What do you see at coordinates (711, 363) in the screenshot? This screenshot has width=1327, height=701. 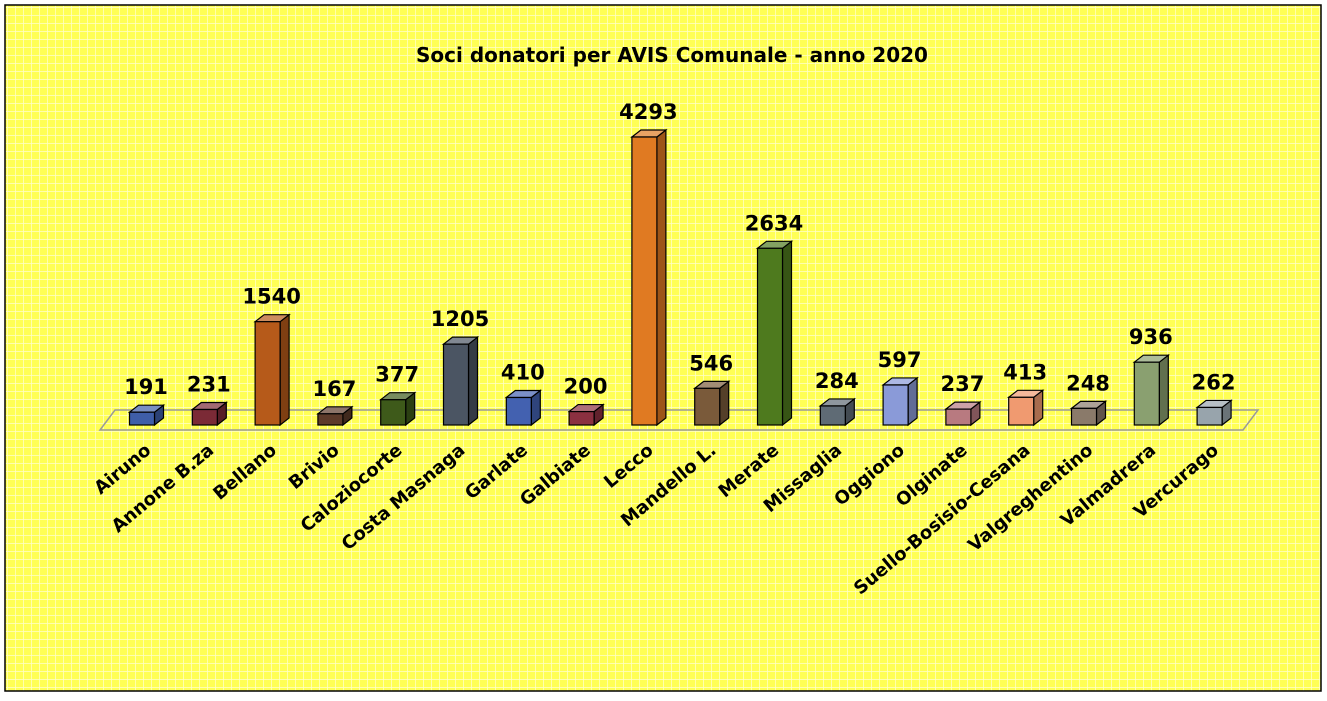 I see `data-label: 546` at bounding box center [711, 363].